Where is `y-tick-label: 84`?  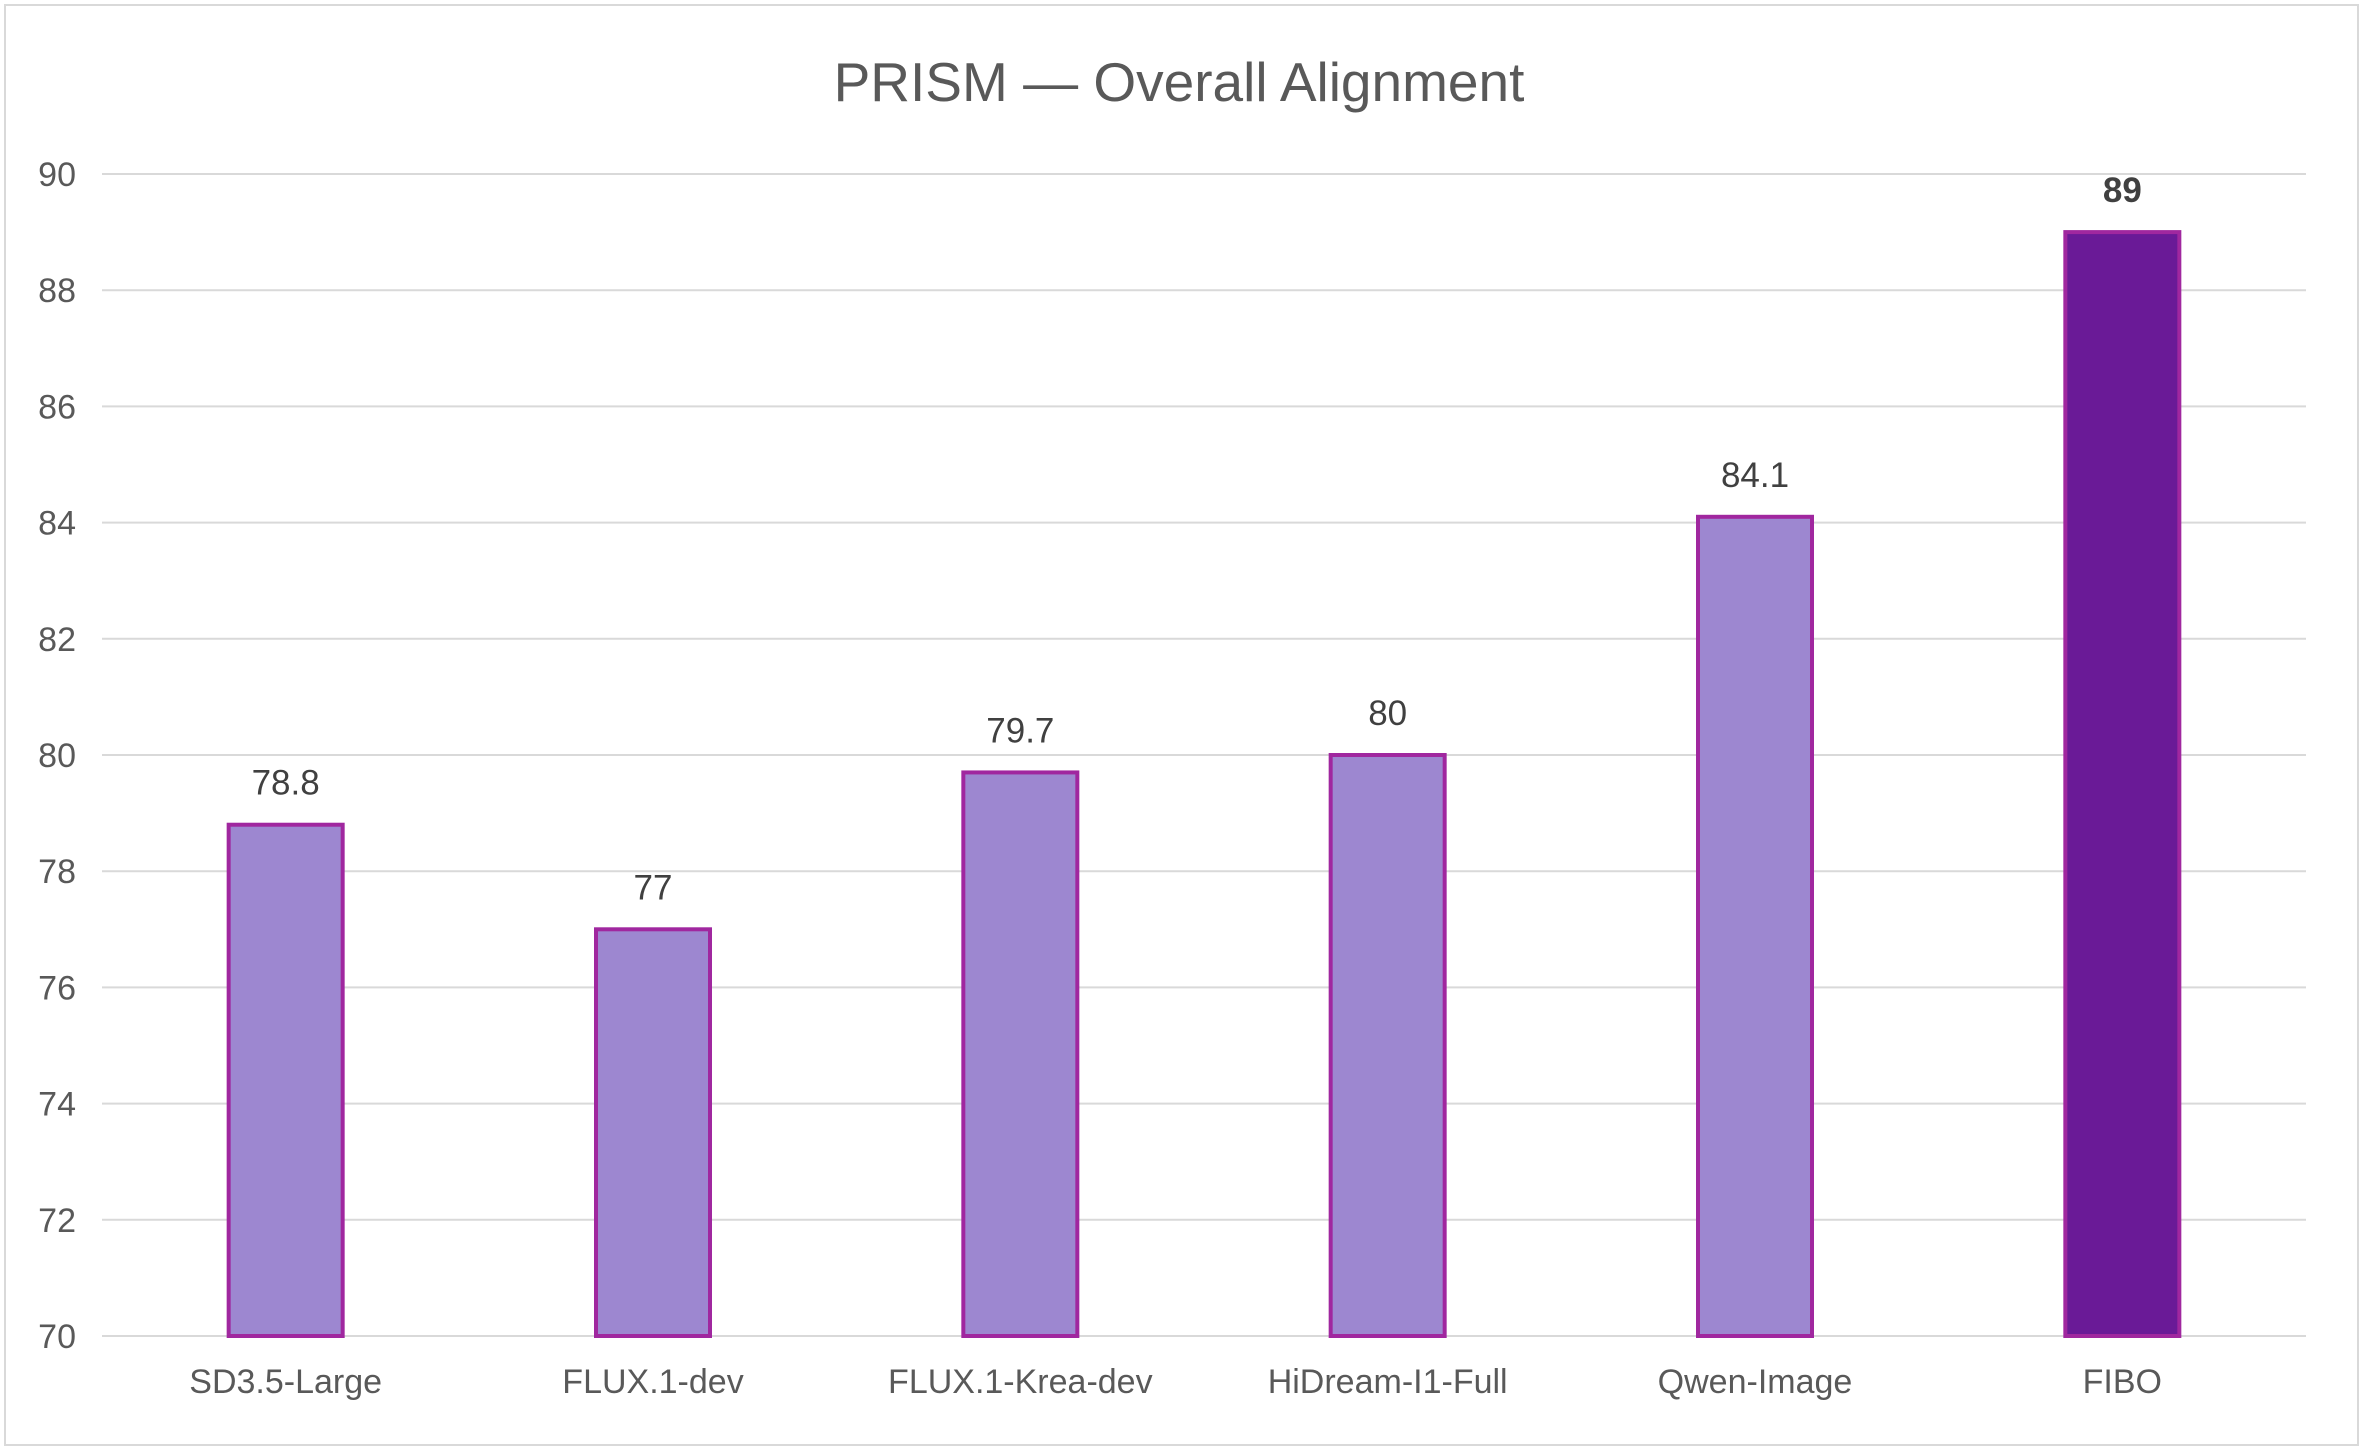 y-tick-label: 84 is located at coordinates (57, 524).